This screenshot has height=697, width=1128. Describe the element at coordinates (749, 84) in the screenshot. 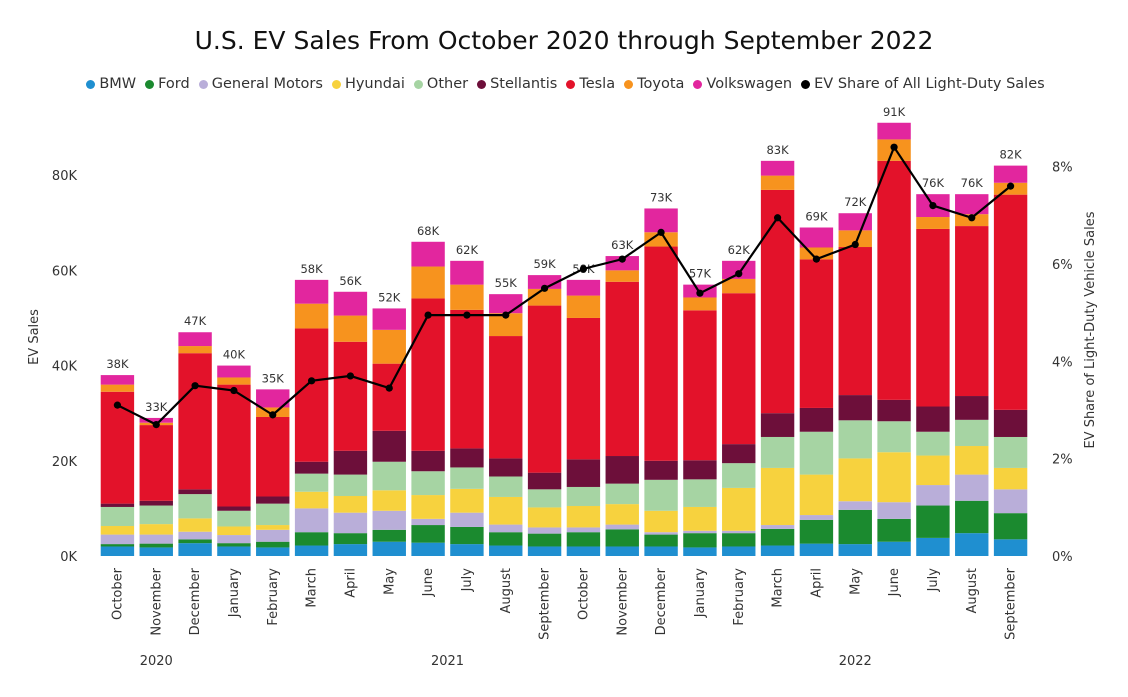

I see `legend-label: Volkswagen` at that location.